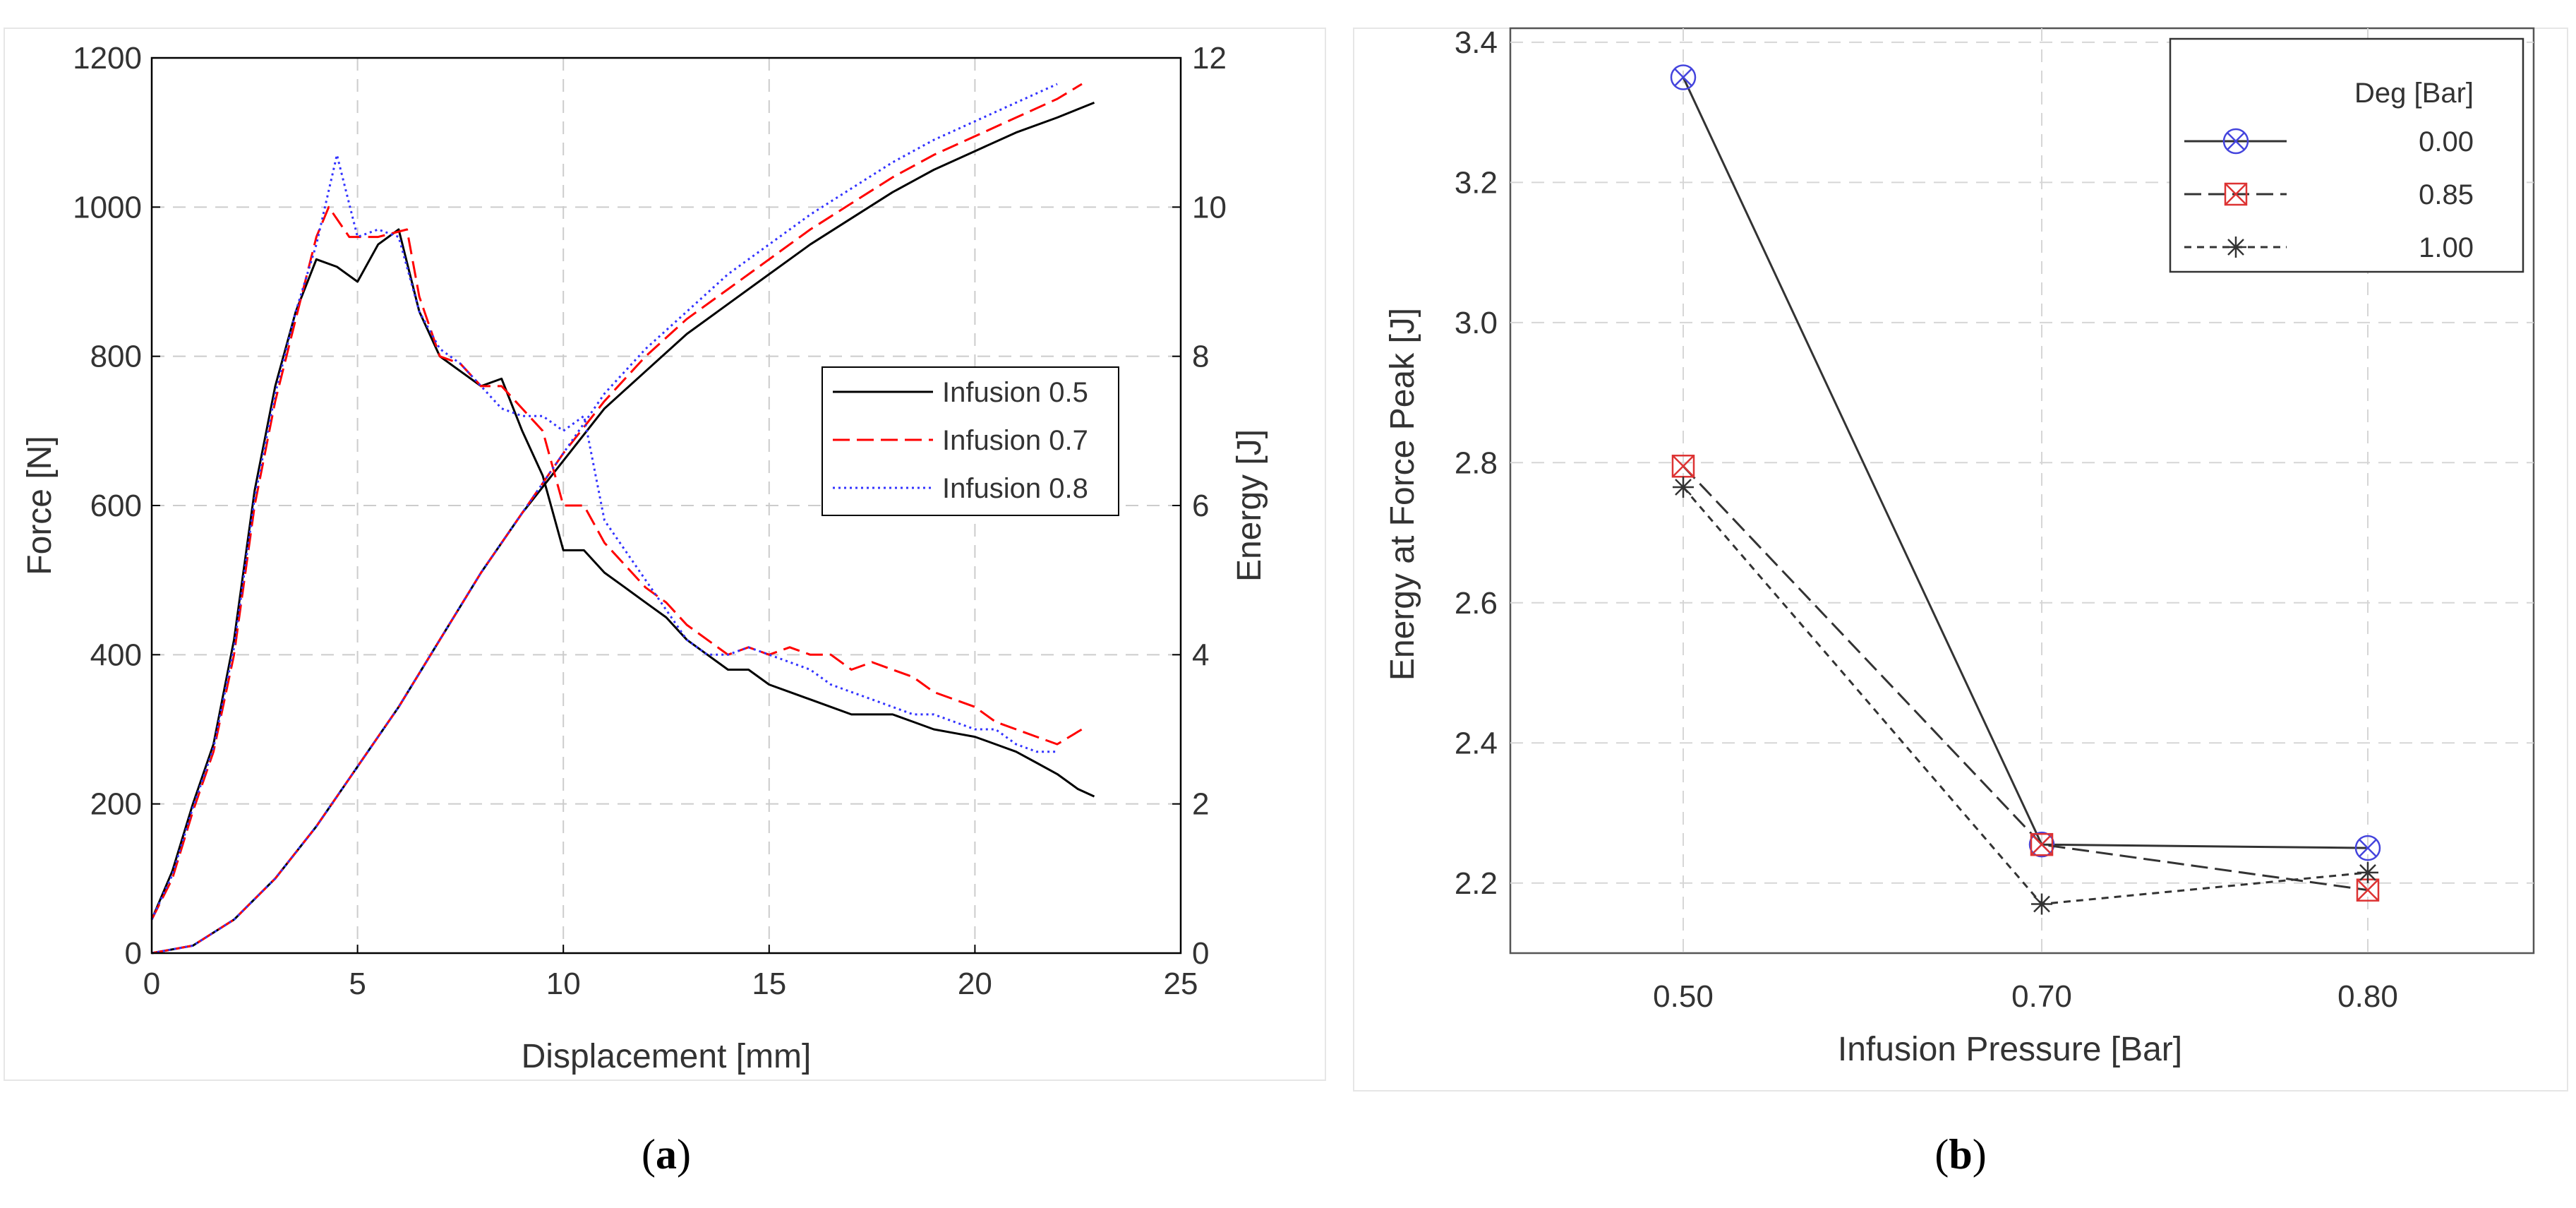 The width and height of the screenshot is (2576, 1208). I want to click on panel-b-legend-title: Deg [Bar], so click(2414, 93).